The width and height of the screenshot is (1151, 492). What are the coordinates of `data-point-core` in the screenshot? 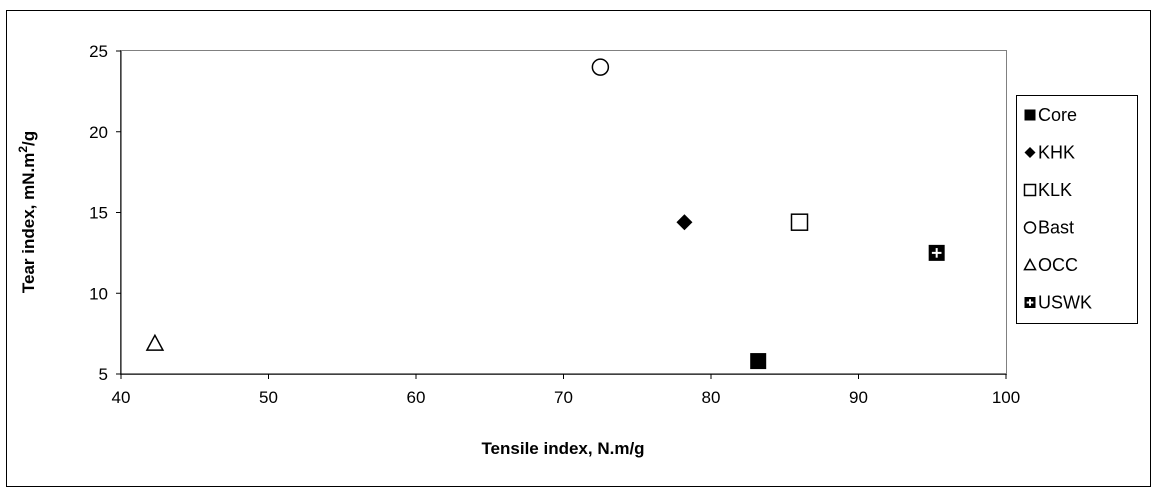 It's located at (758, 361).